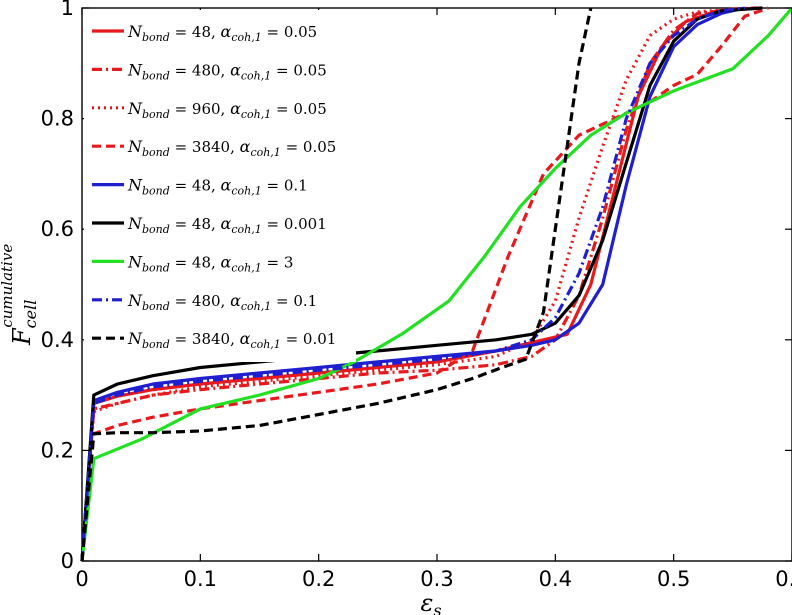  What do you see at coordinates (57, 450) in the screenshot?
I see `y-tick-label: 0.2` at bounding box center [57, 450].